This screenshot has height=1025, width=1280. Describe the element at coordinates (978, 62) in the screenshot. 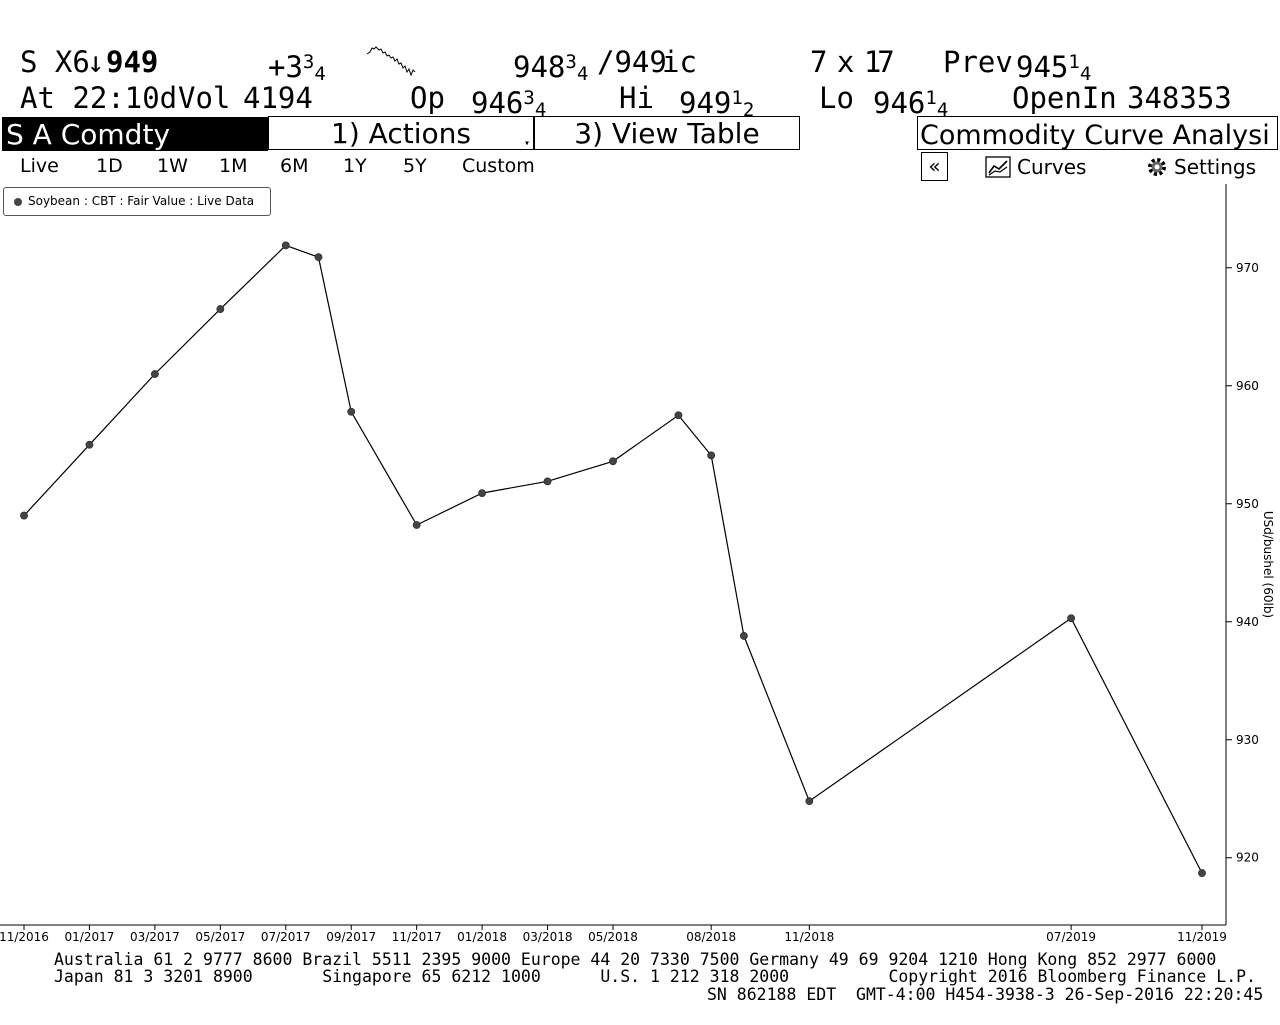

I see `prev-label: Prev` at that location.